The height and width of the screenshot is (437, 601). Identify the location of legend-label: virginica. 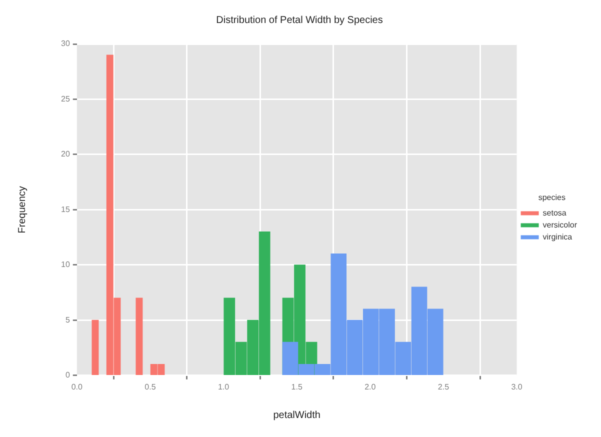
(557, 237).